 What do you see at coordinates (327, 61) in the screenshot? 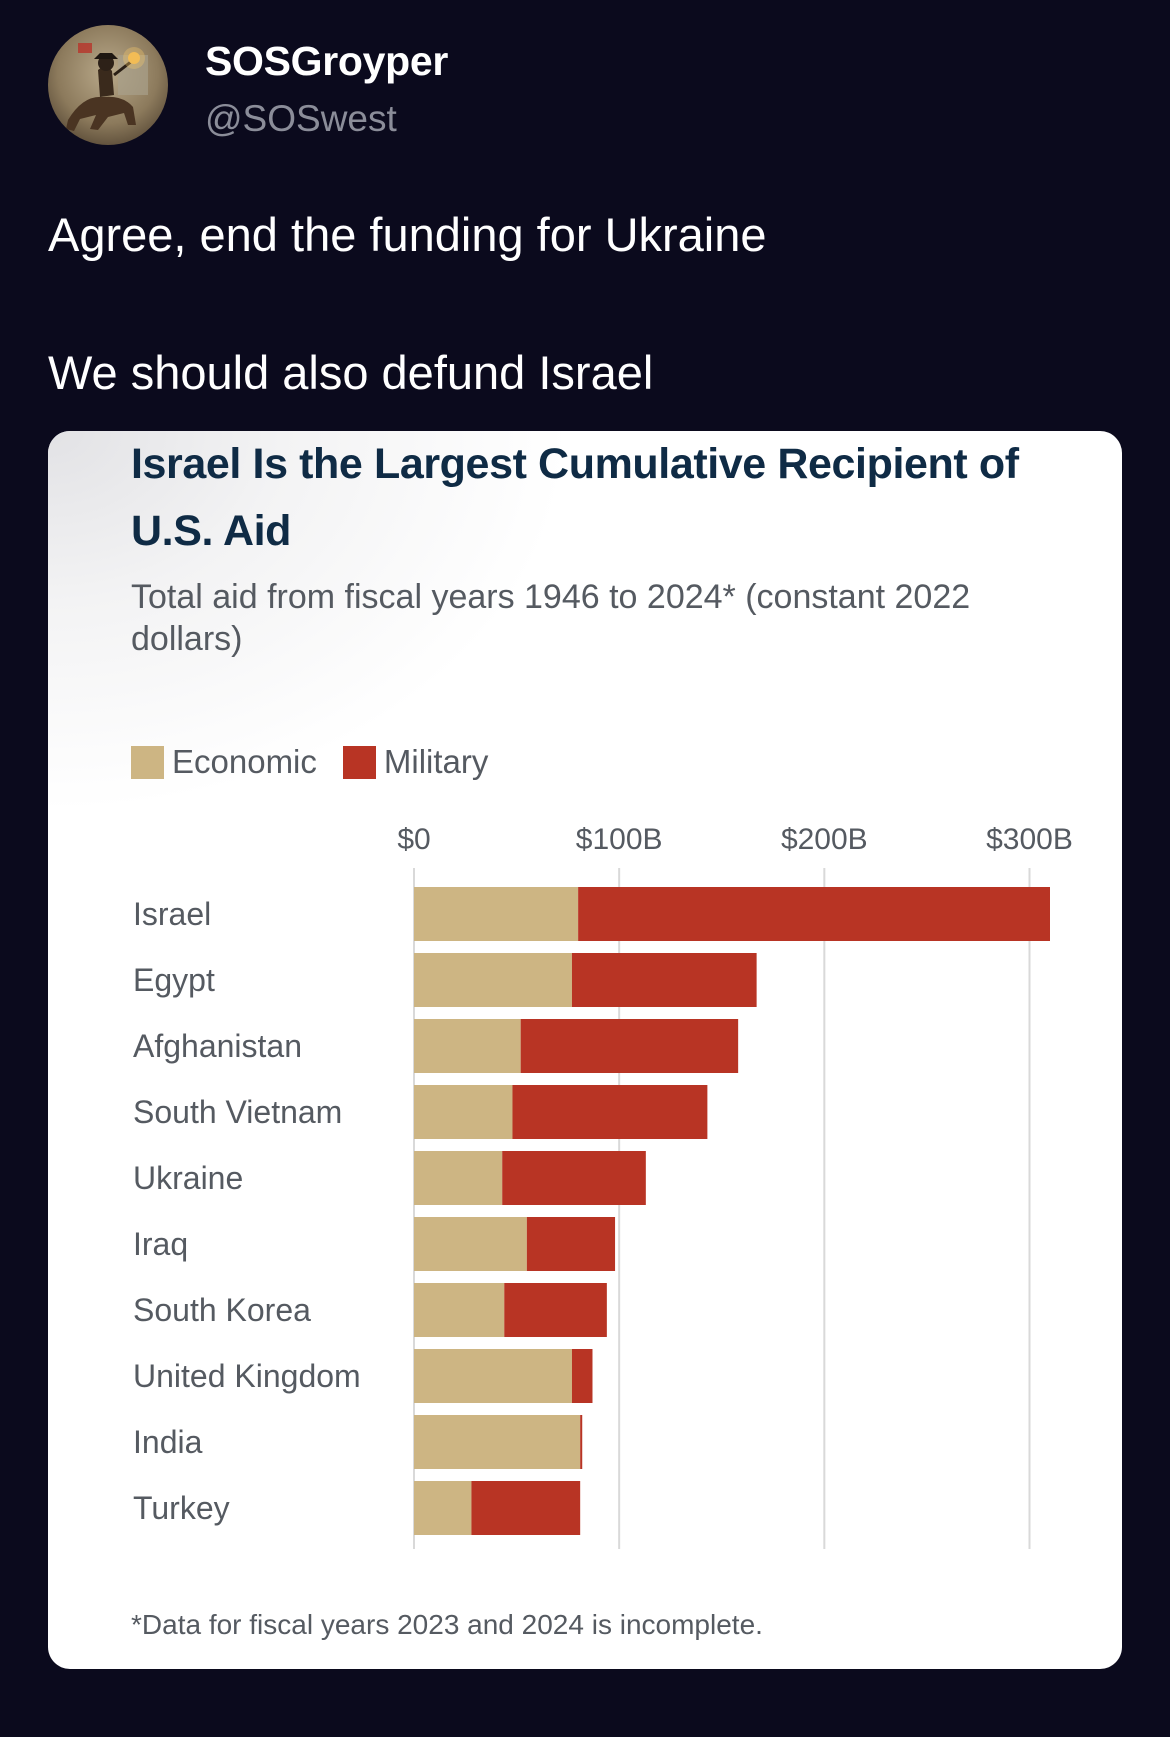
I see `author-display-name: SOSGroyper` at bounding box center [327, 61].